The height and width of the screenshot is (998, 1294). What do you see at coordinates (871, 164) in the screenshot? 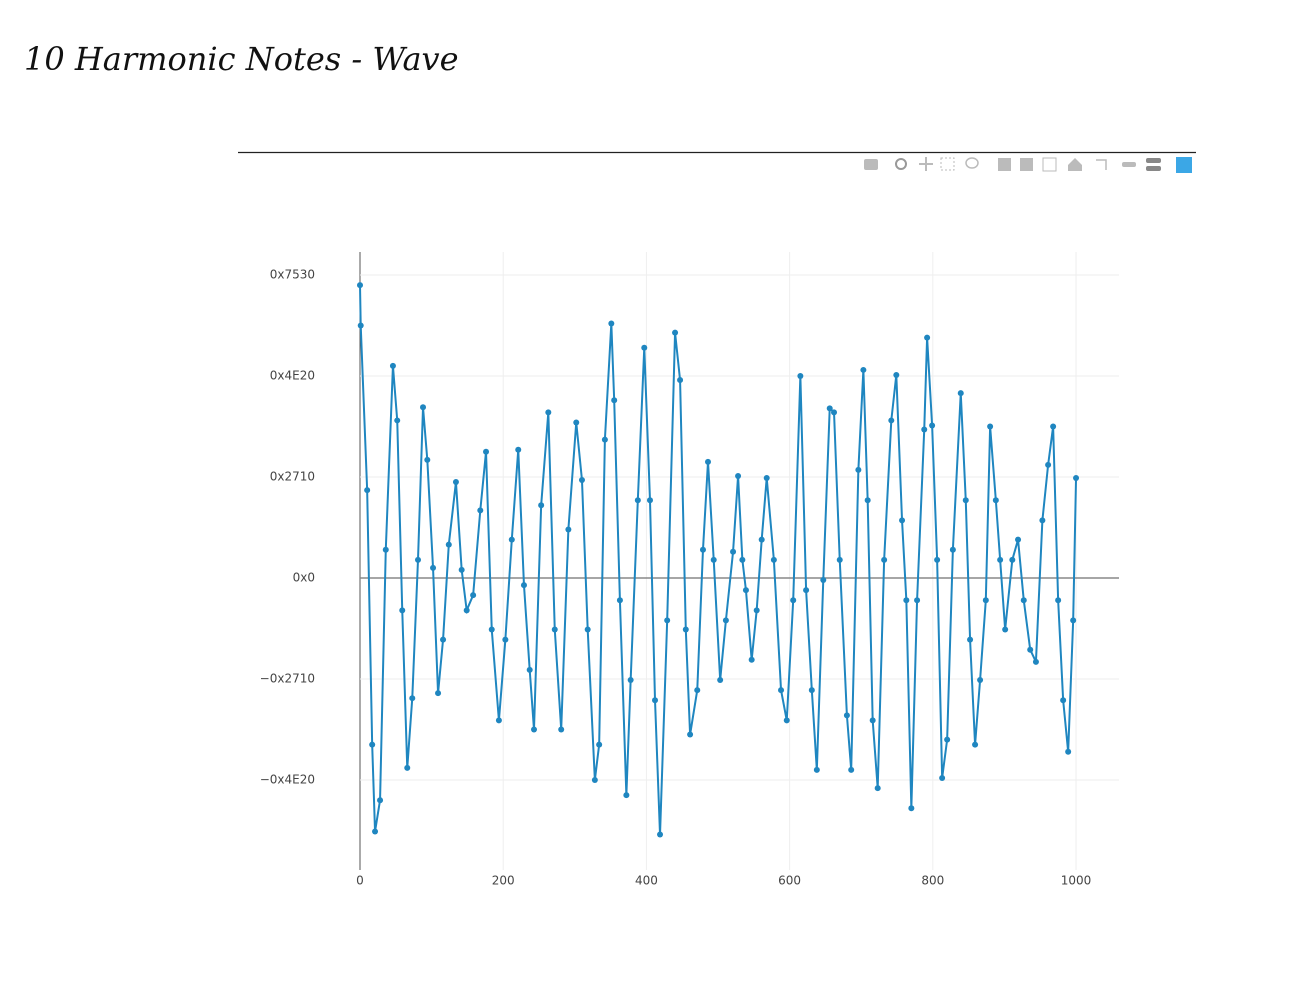
I see `camera-button` at bounding box center [871, 164].